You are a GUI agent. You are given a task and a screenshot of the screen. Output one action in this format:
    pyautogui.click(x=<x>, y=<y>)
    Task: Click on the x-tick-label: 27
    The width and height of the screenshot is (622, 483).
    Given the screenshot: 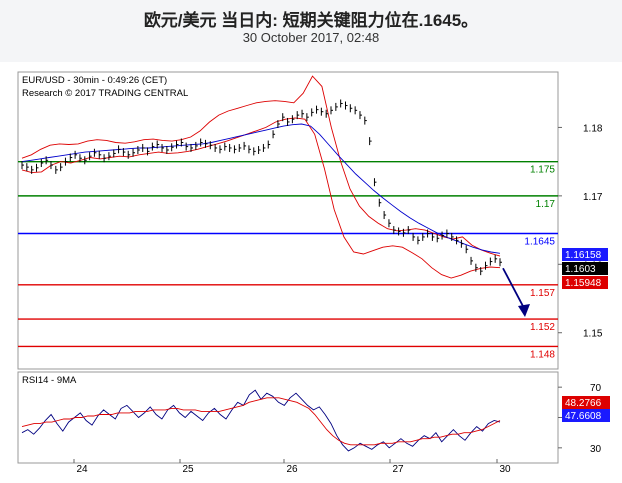 What is the action you would take?
    pyautogui.click(x=398, y=469)
    